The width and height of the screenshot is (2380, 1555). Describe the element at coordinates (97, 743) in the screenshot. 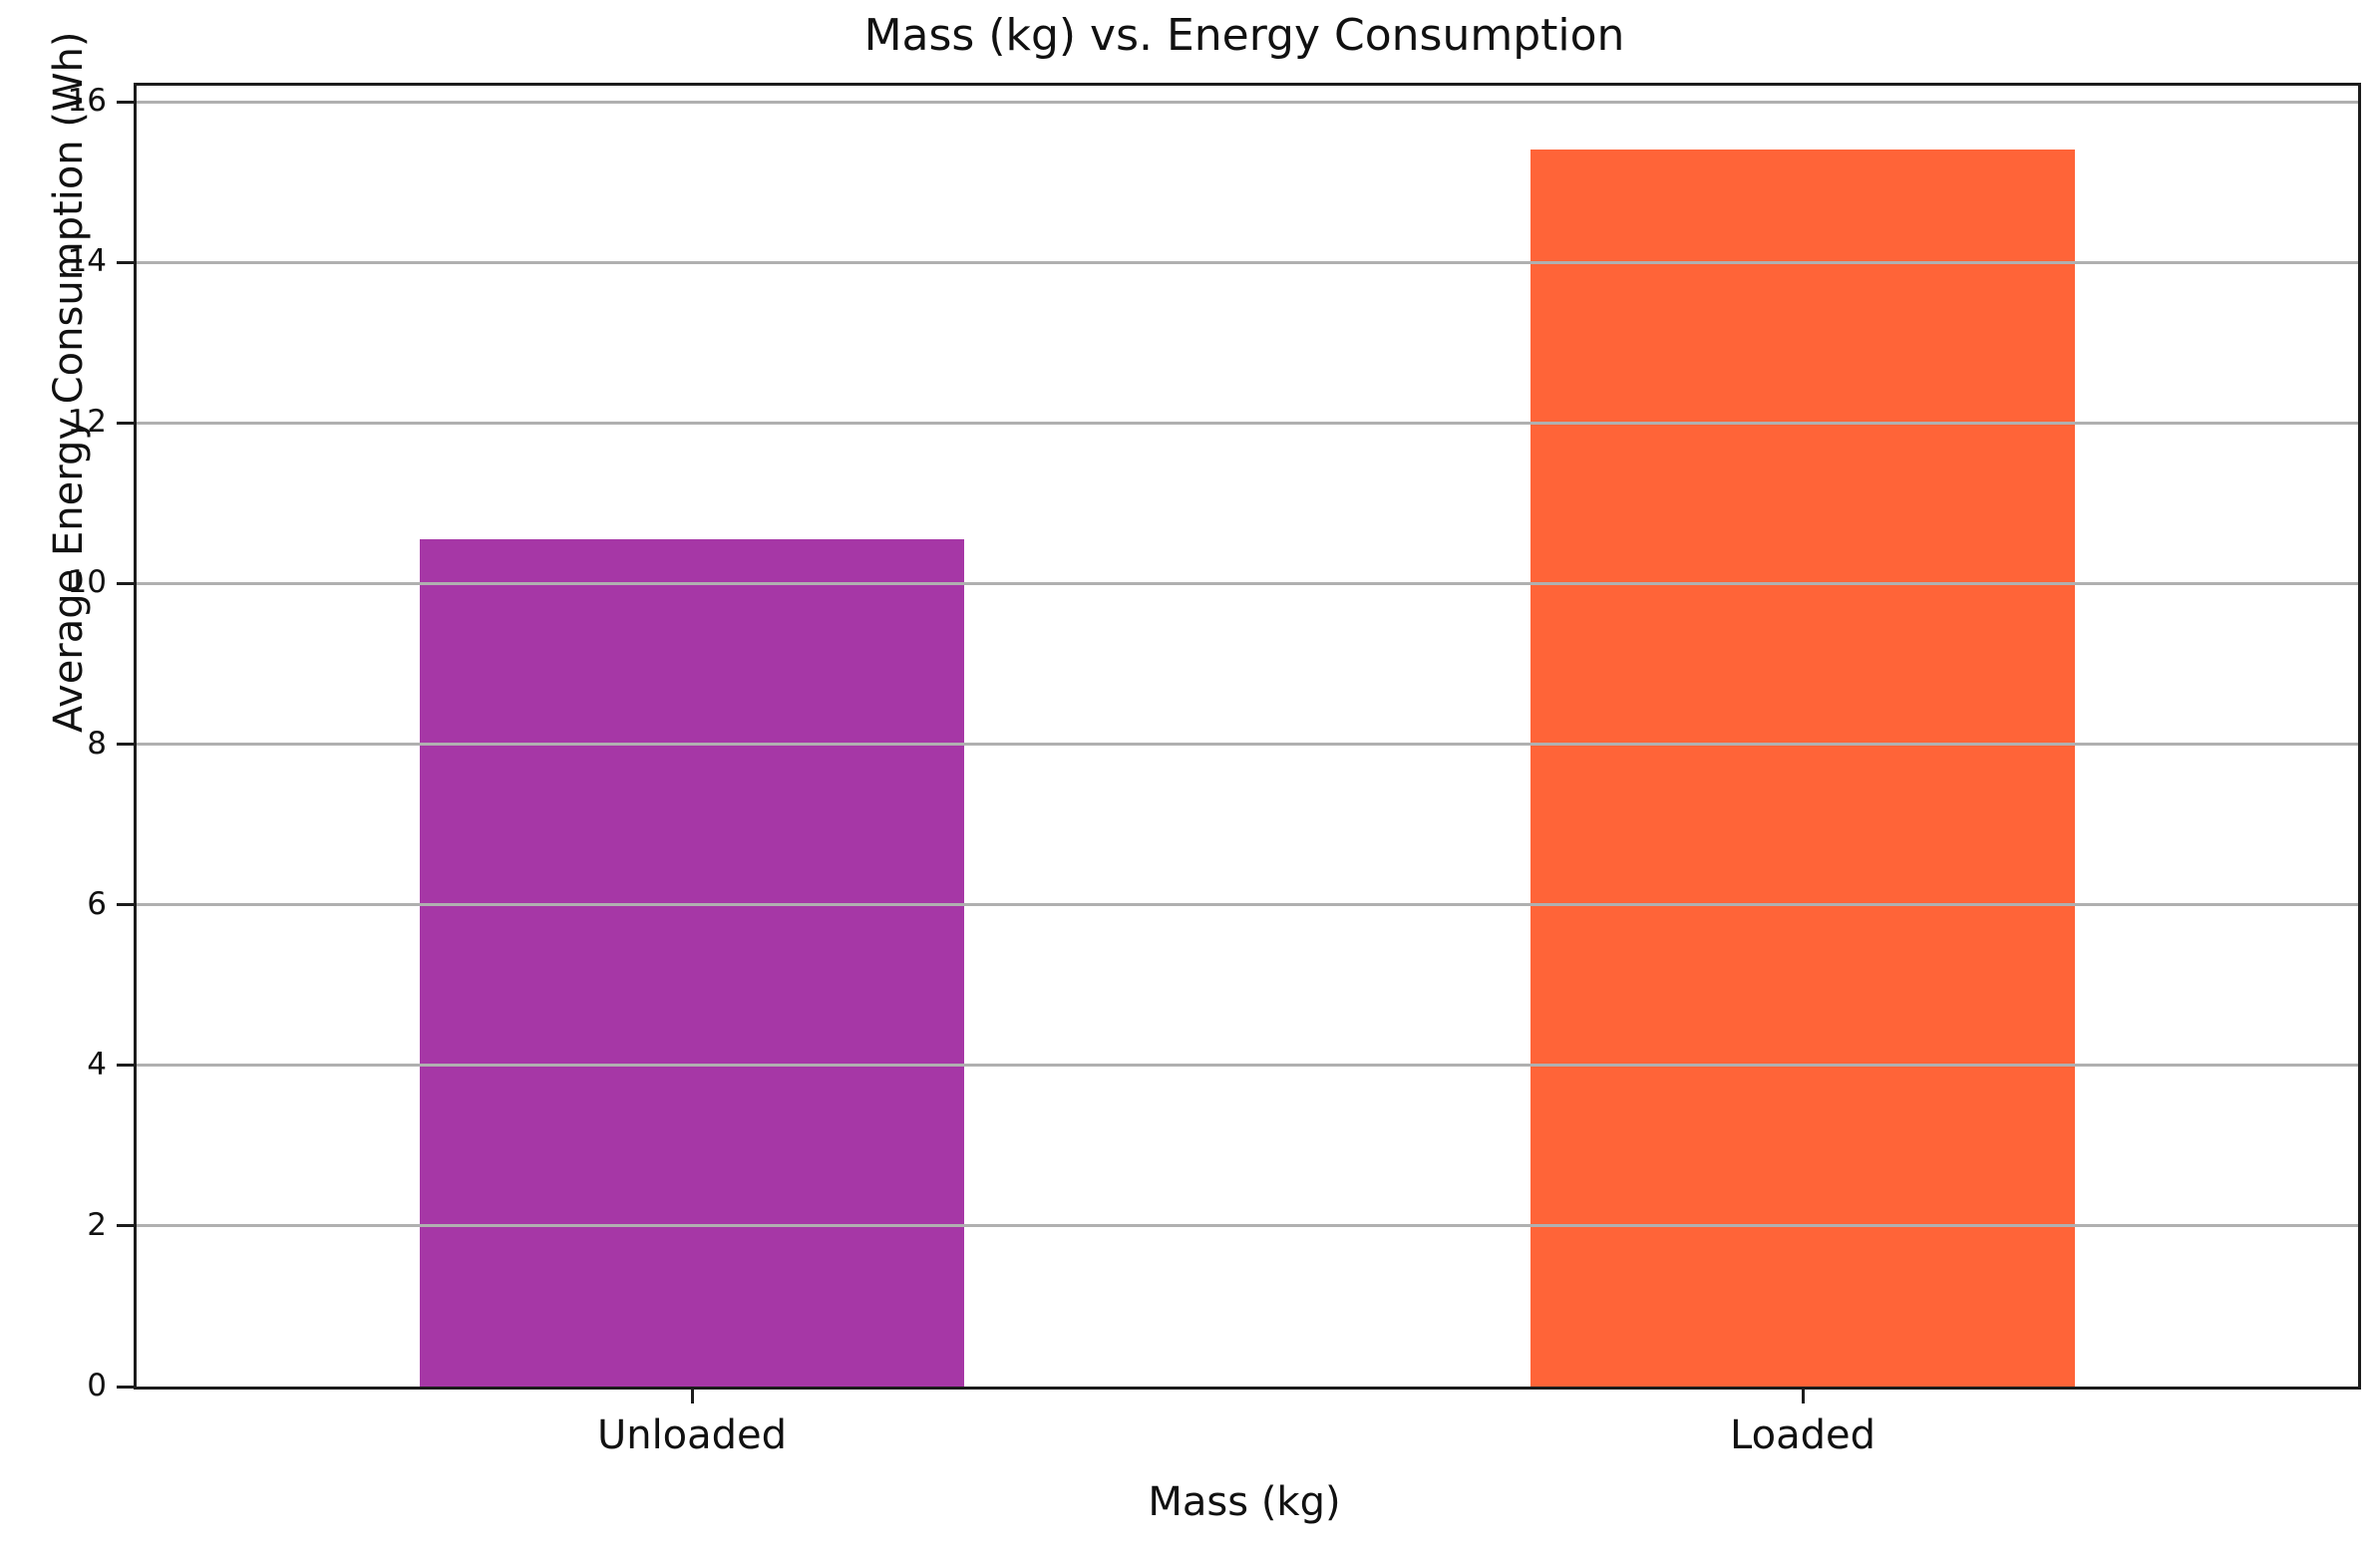

I see `y-tick-label-8: 8` at that location.